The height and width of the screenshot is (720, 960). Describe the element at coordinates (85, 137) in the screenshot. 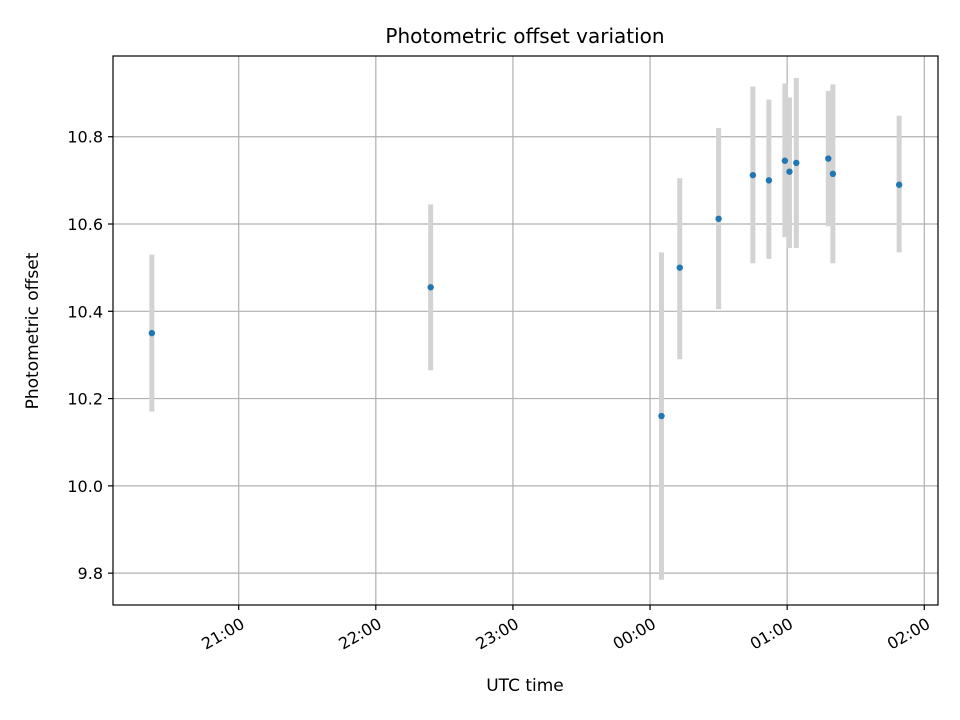

I see `y-tick-label: 10.8` at that location.